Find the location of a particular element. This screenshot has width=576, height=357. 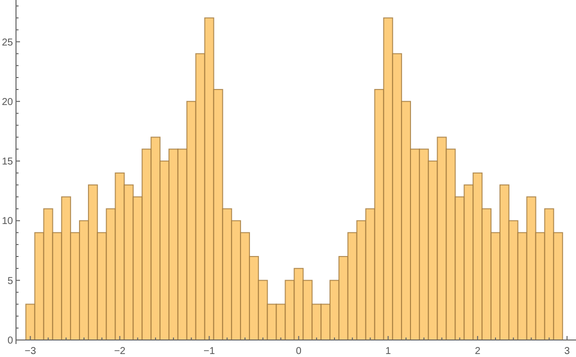

y-tick-label: 20 is located at coordinates (8, 102).